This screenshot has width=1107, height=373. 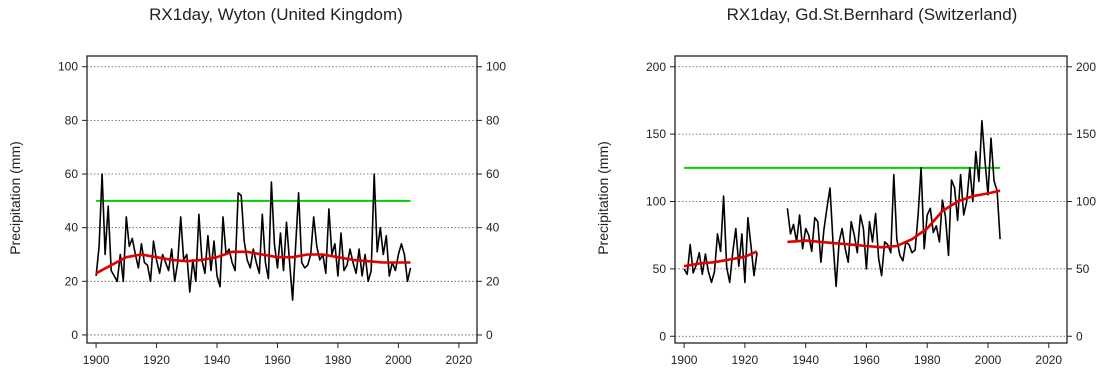 I want to click on y-tick-label: 150, so click(x=656, y=134).